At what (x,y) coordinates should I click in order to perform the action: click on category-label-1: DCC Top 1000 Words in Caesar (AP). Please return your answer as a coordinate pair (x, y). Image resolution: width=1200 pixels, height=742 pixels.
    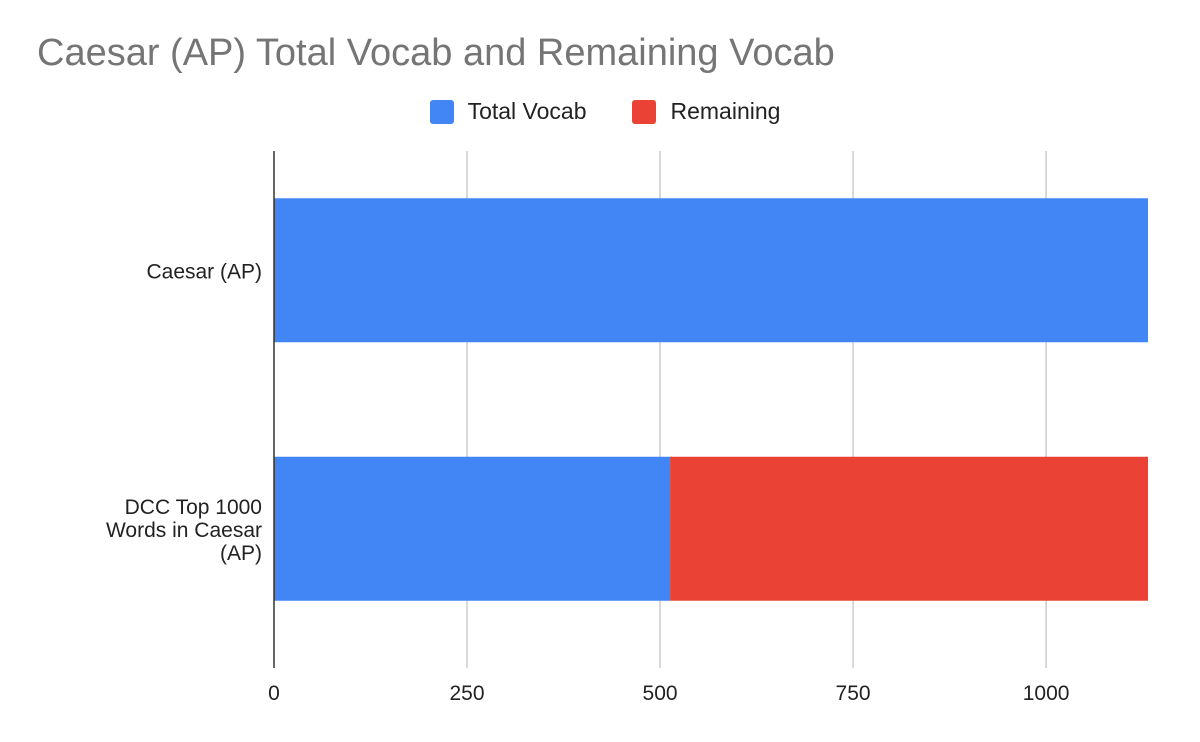
    Looking at the image, I should click on (184, 530).